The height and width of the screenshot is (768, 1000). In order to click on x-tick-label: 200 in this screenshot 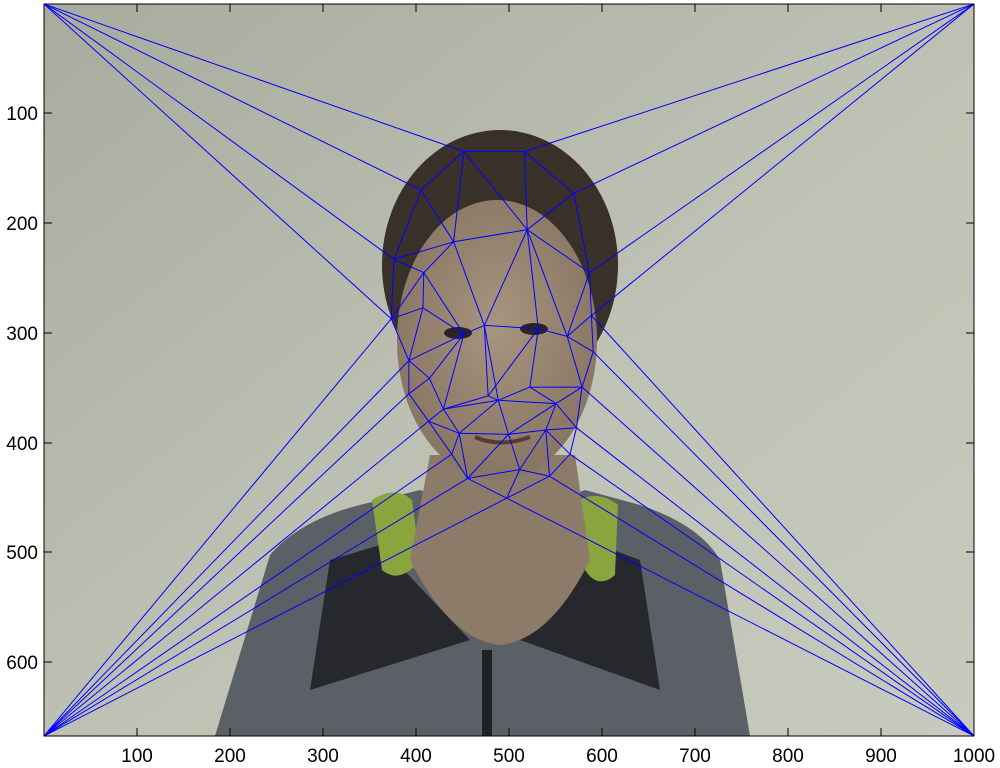, I will do `click(230, 756)`.